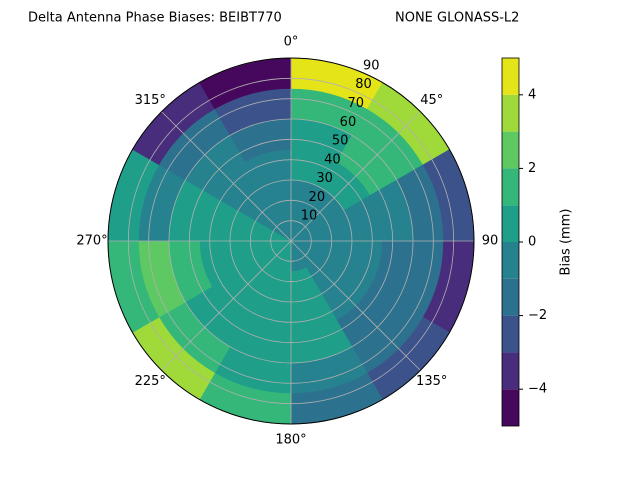 The image size is (640, 480). Describe the element at coordinates (332, 159) in the screenshot. I see `r-tick-label: 40` at that location.